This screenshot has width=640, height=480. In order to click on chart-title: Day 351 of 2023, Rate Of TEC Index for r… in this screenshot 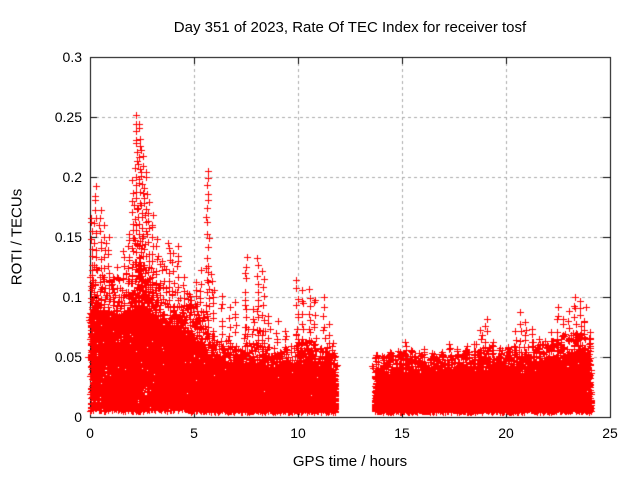, I will do `click(350, 27)`.